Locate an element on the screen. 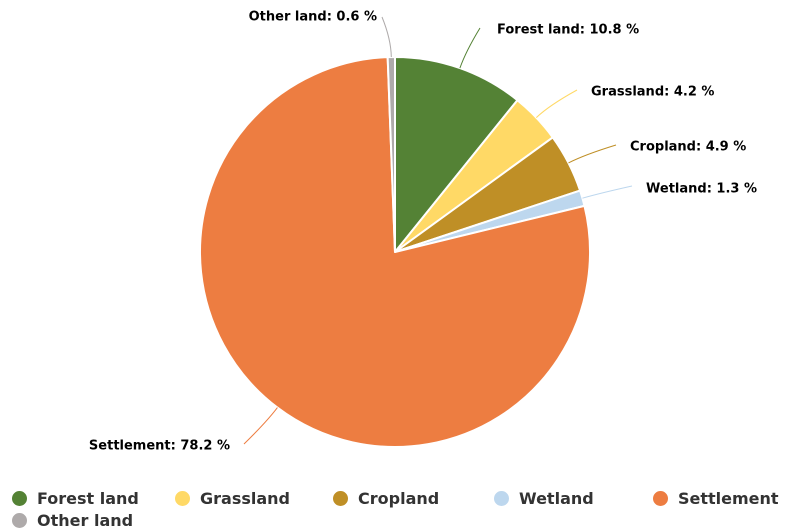  legend-item-wetland: Wetland is located at coordinates (544, 498).